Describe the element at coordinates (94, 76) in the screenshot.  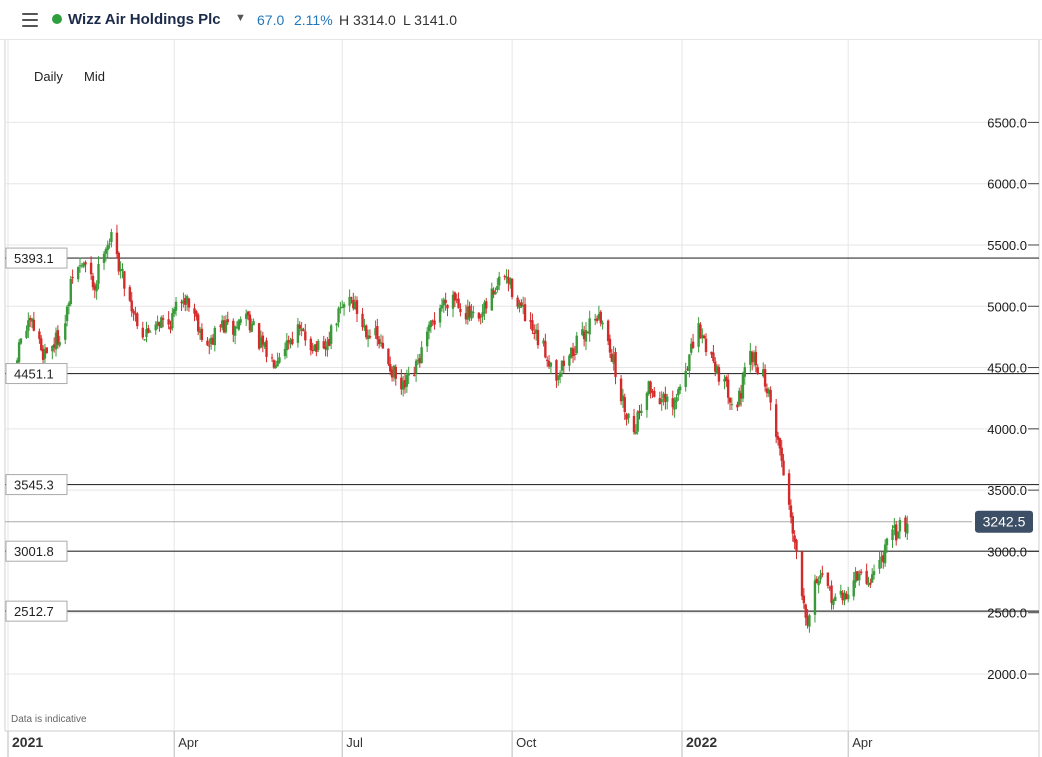
I see `price-type-selector: Mid` at that location.